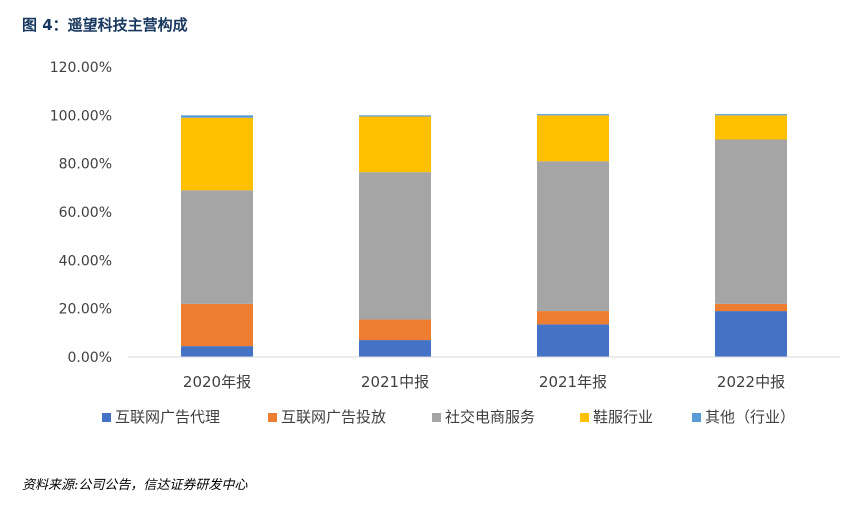 Image resolution: width=858 pixels, height=506 pixels. Describe the element at coordinates (395, 330) in the screenshot. I see `bar-segment-series1-category1` at that location.